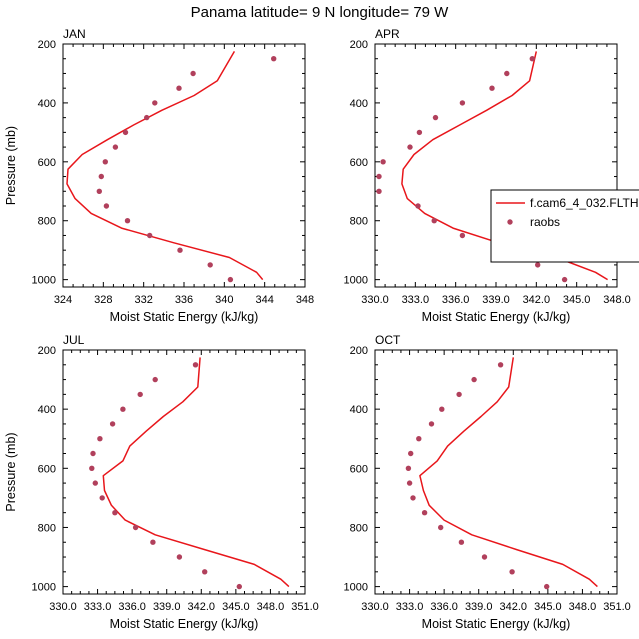 This screenshot has height=639, width=639. Describe the element at coordinates (143, 300) in the screenshot. I see `x-tick-label: 332` at that location.